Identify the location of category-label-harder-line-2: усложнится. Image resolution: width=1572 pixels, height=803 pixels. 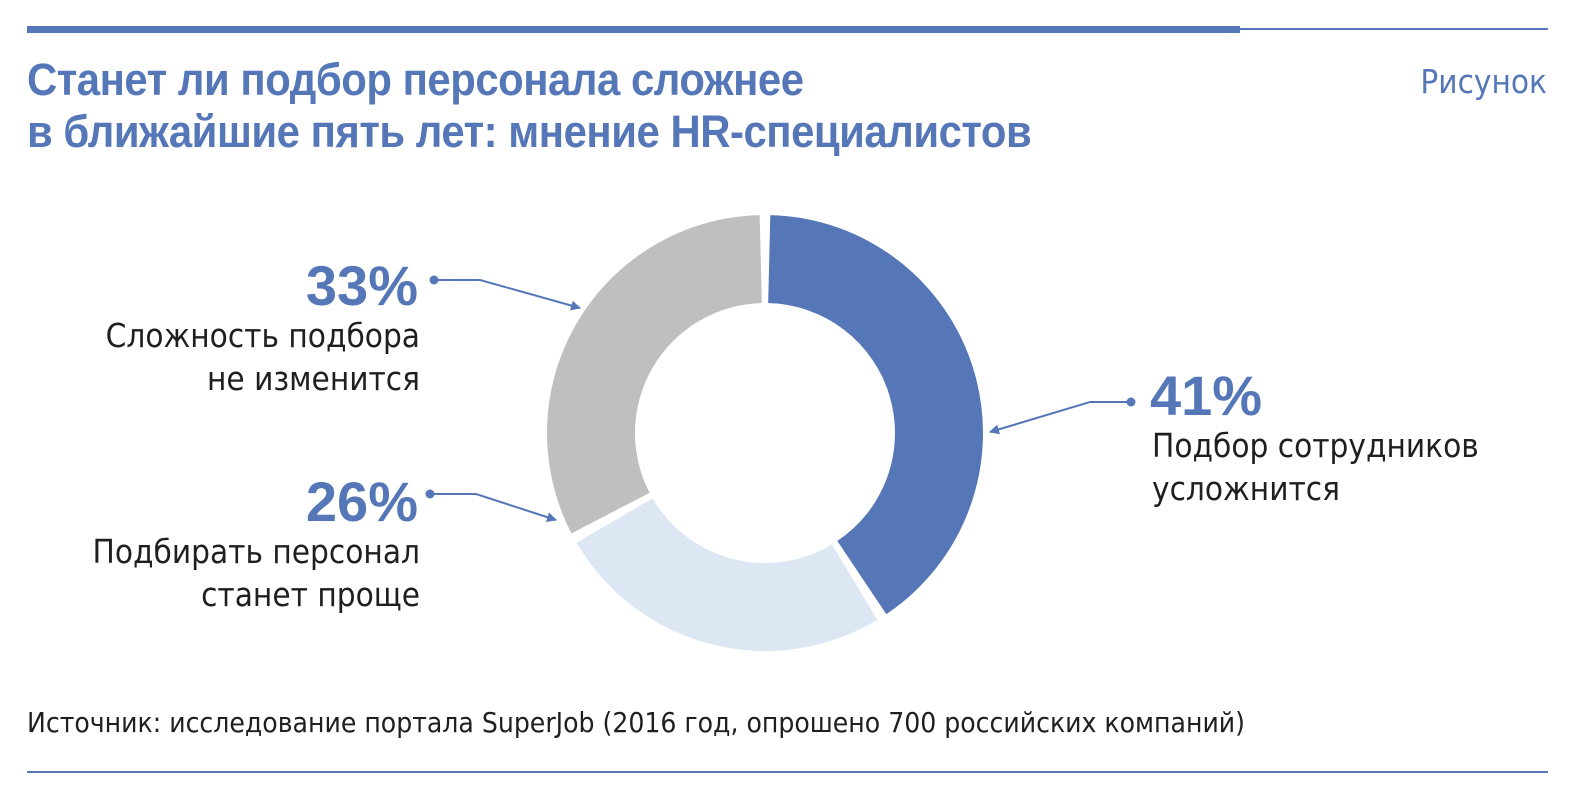
(1246, 488).